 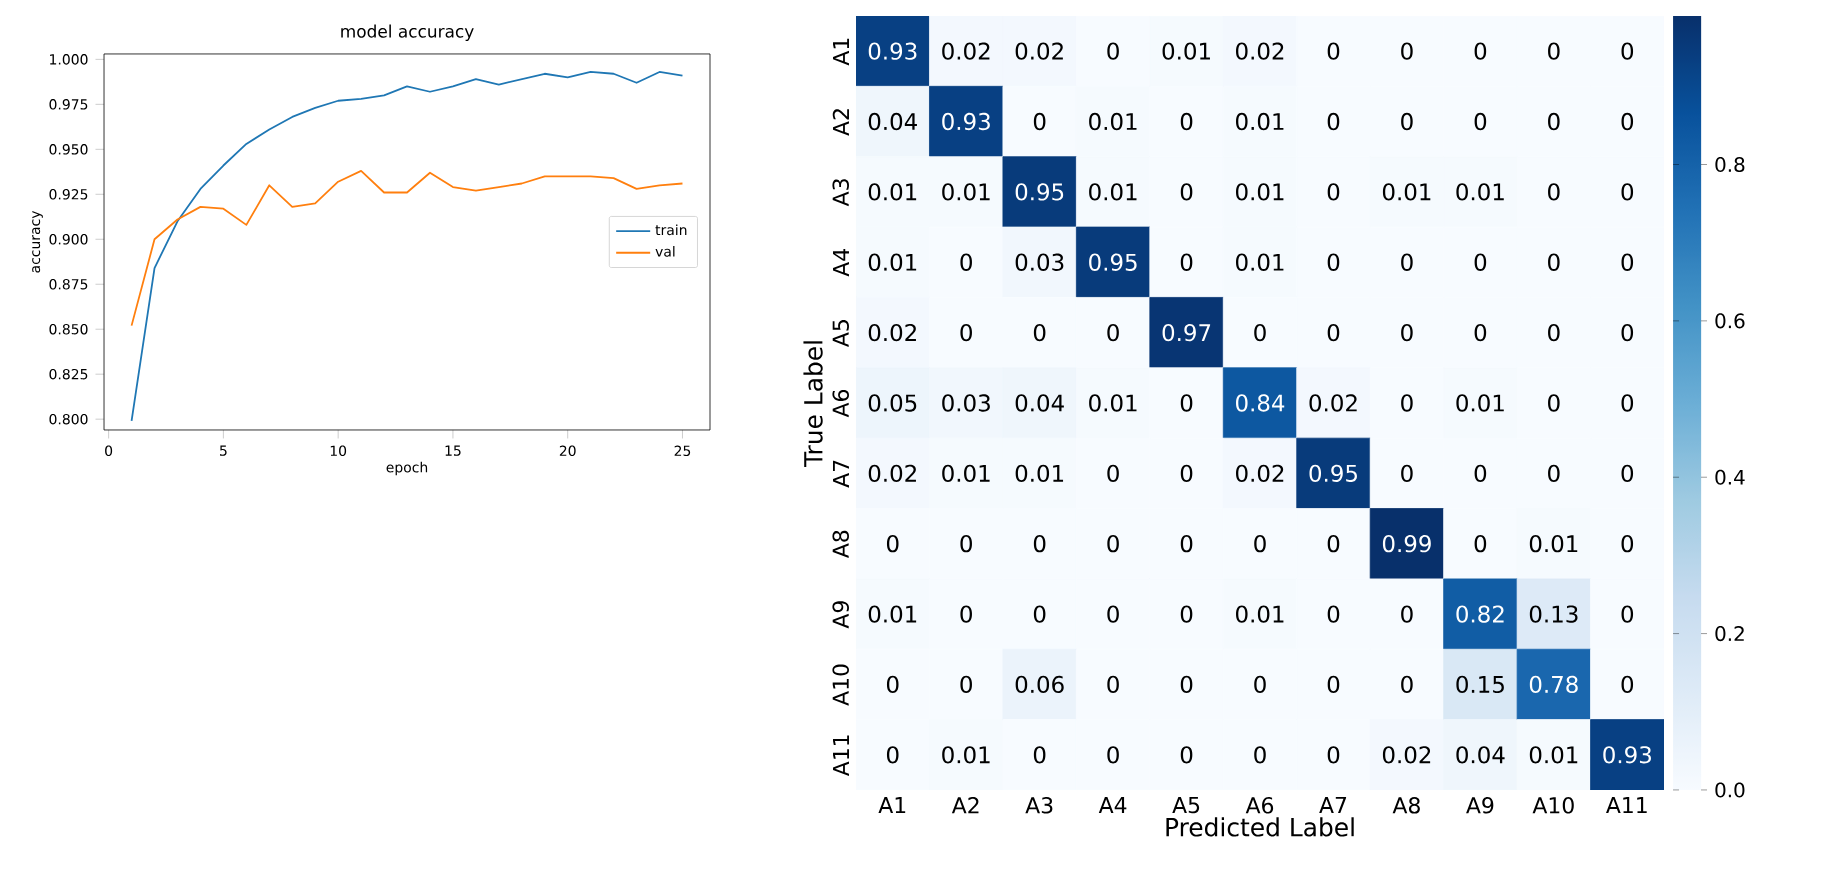 What do you see at coordinates (965, 805) in the screenshot?
I see `x-tick-label: A2` at bounding box center [965, 805].